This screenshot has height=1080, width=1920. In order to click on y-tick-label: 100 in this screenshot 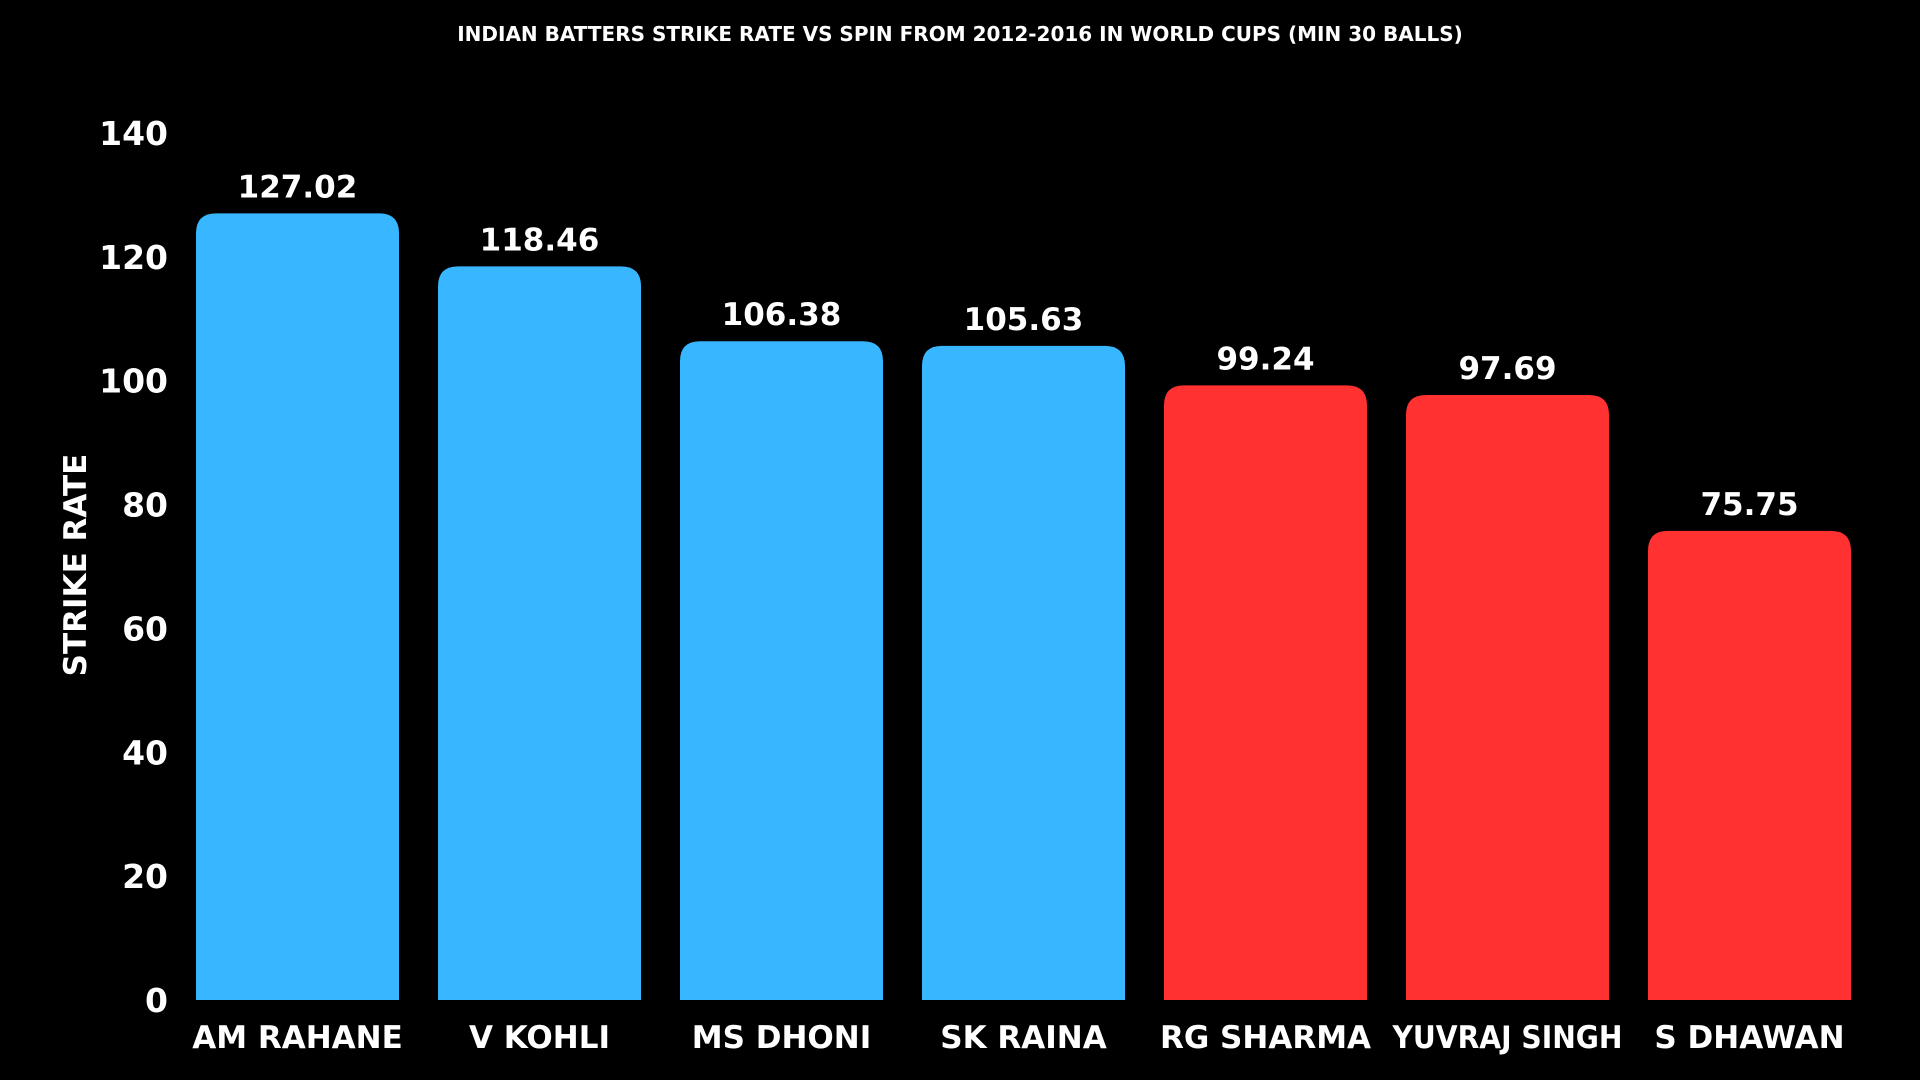, I will do `click(133, 381)`.